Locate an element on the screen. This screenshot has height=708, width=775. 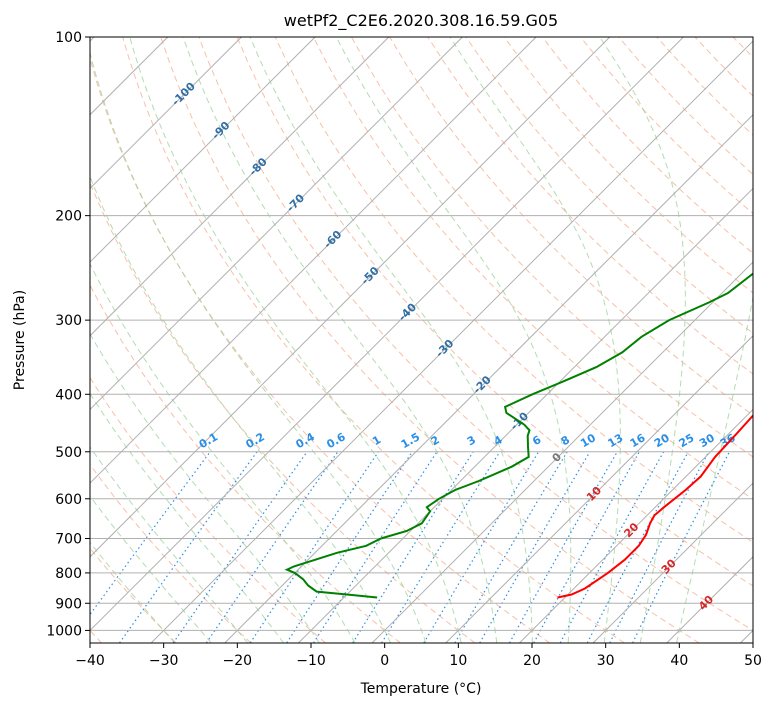
x-axis-title: Temperature (°C) is located at coordinates (421, 689).